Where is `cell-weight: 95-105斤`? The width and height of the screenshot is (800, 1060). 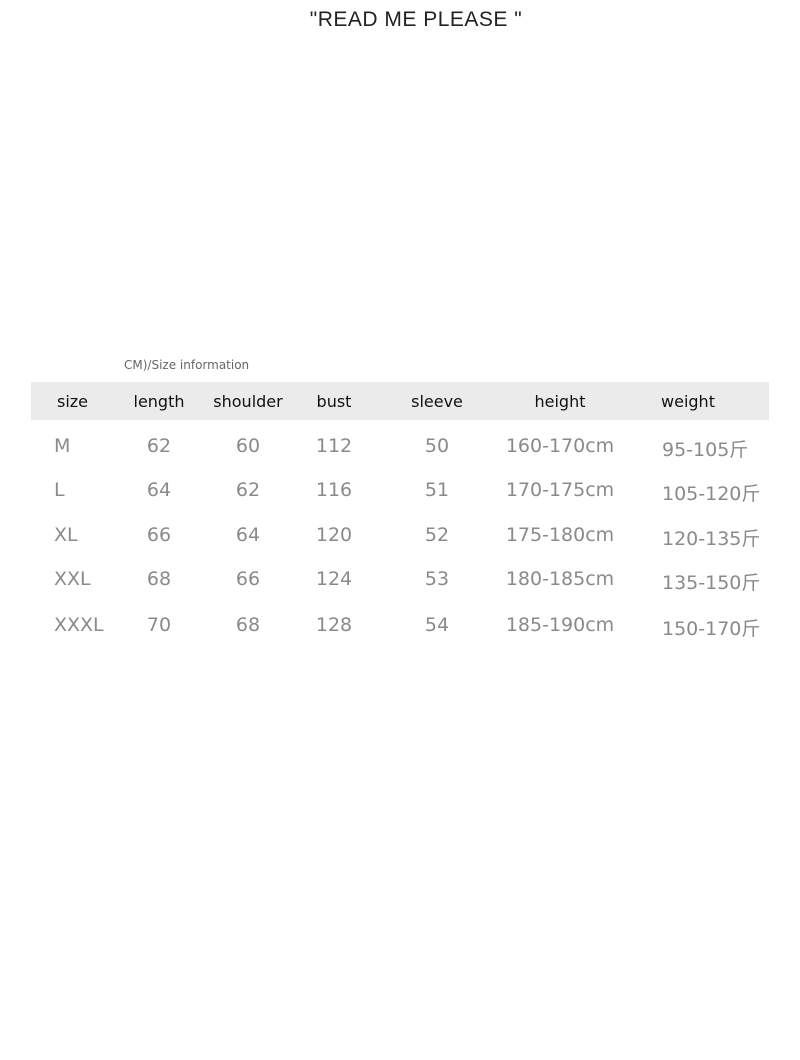
cell-weight: 95-105斤 is located at coordinates (705, 450).